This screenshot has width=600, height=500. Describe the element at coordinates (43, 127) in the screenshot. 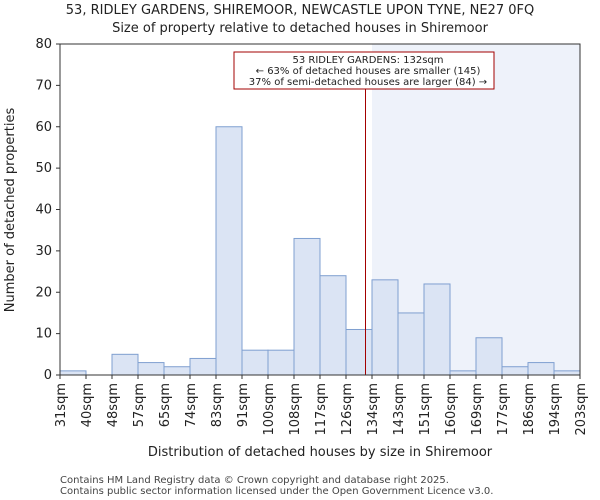

I see `y-tick-label-60: 60` at that location.